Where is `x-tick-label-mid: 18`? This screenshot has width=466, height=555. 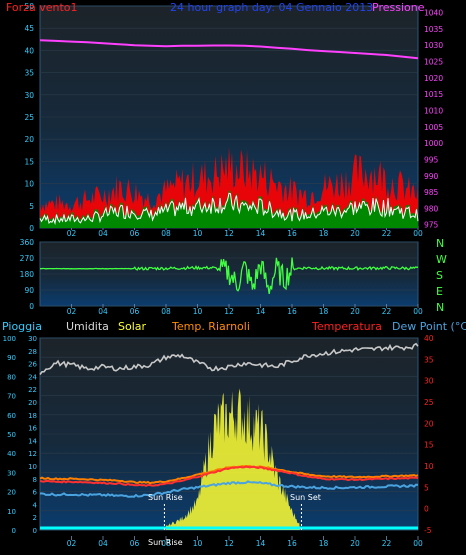
x-tick-label-mid: 18 is located at coordinates (324, 311).